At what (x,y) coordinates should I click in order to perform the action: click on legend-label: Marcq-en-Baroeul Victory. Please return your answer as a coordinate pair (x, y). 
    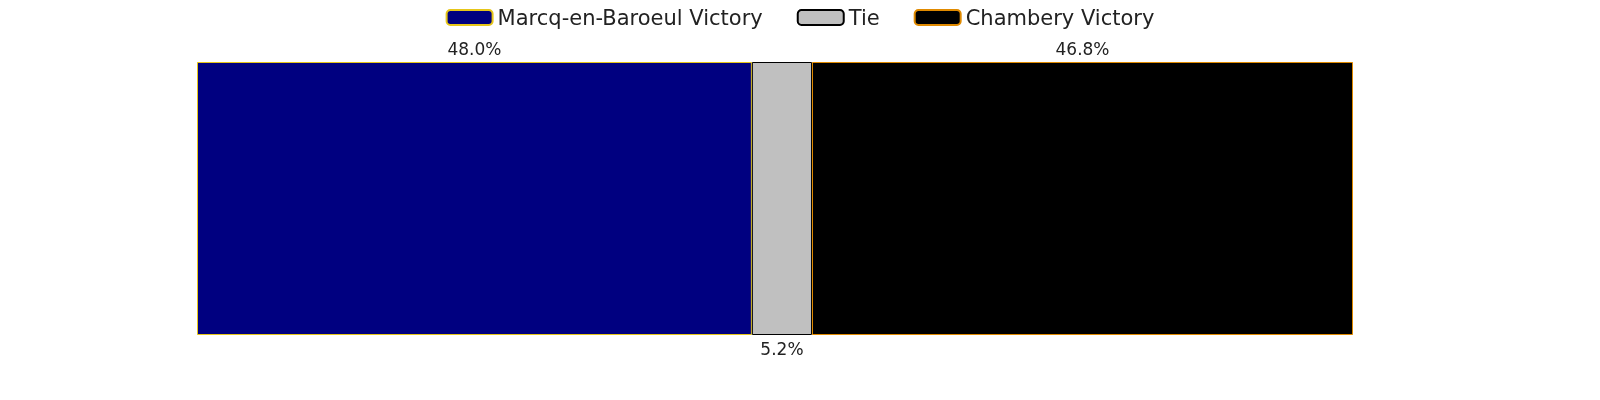
    Looking at the image, I should click on (630, 17).